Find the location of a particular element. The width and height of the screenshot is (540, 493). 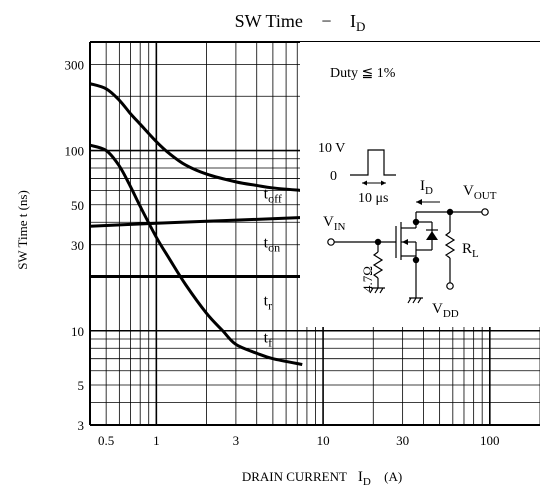

id-sub: D is located at coordinates (429, 191).